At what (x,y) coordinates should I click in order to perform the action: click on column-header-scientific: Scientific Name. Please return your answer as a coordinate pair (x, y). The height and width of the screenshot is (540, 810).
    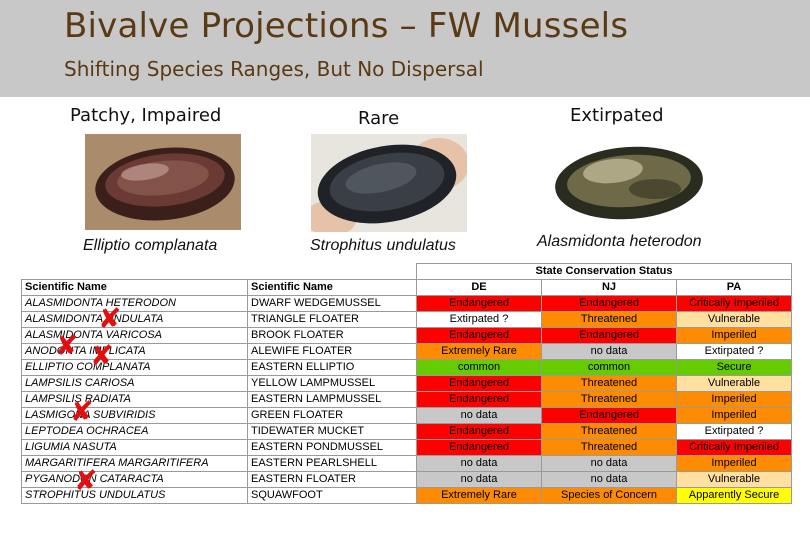
    Looking at the image, I should click on (134, 287).